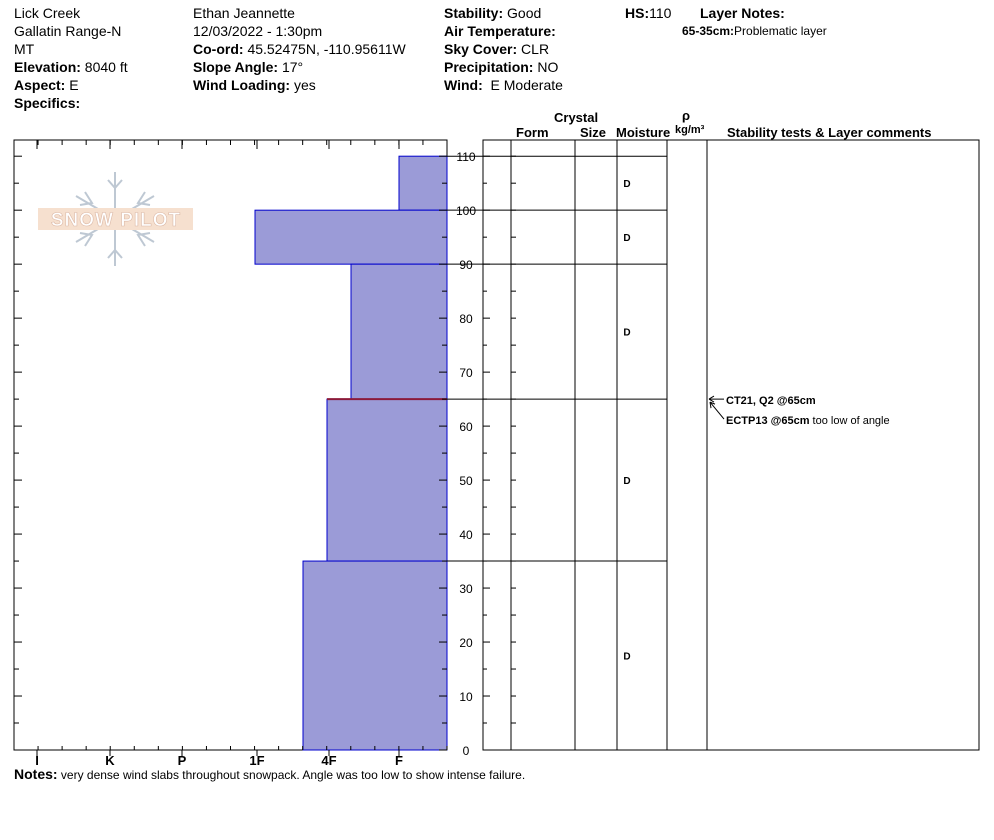 This screenshot has width=994, height=840. Describe the element at coordinates (474, 13) in the screenshot. I see `stability-label: Stability:` at that location.